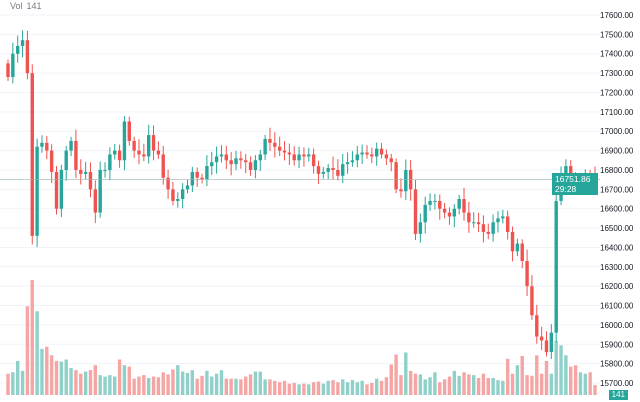 Image resolution: width=640 pixels, height=402 pixels. What do you see at coordinates (617, 170) in the screenshot?
I see `y-tick-label: 16800.00` at bounding box center [617, 170].